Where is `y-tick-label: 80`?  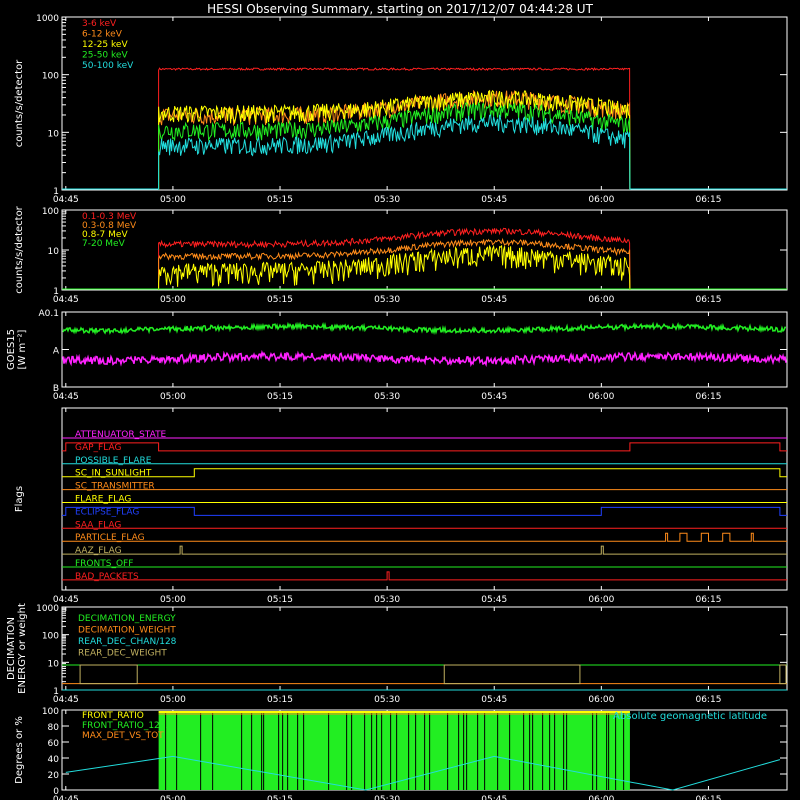 y-tick-label: 80 is located at coordinates (54, 728).